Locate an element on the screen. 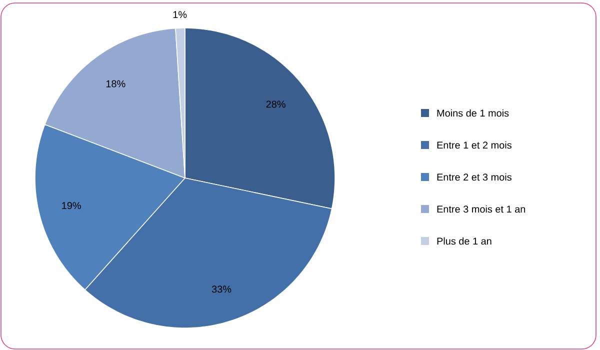 This screenshot has width=600, height=350. data-label: 19% is located at coordinates (71, 206).